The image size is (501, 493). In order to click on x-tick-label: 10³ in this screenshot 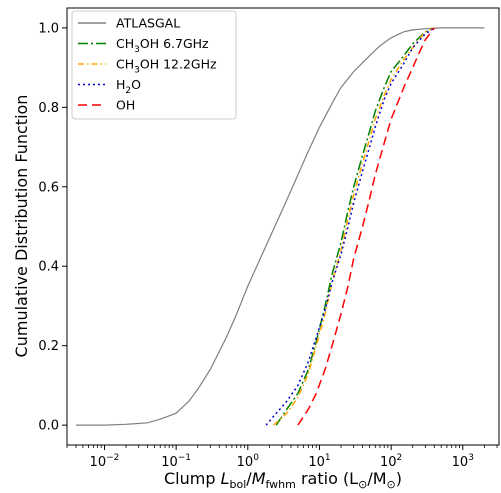, I will do `click(463, 461)`.